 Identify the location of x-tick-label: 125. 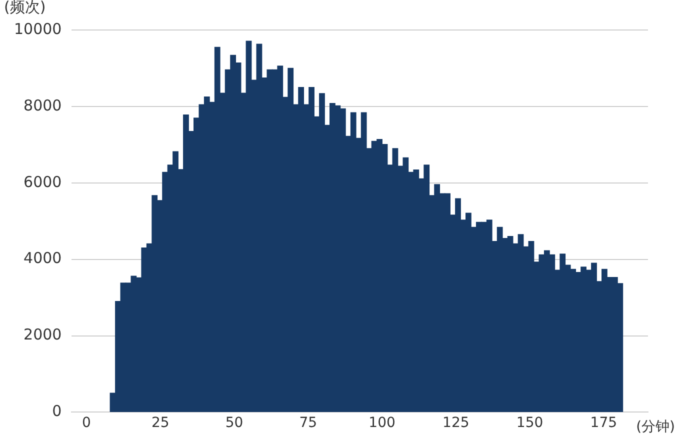
(456, 423).